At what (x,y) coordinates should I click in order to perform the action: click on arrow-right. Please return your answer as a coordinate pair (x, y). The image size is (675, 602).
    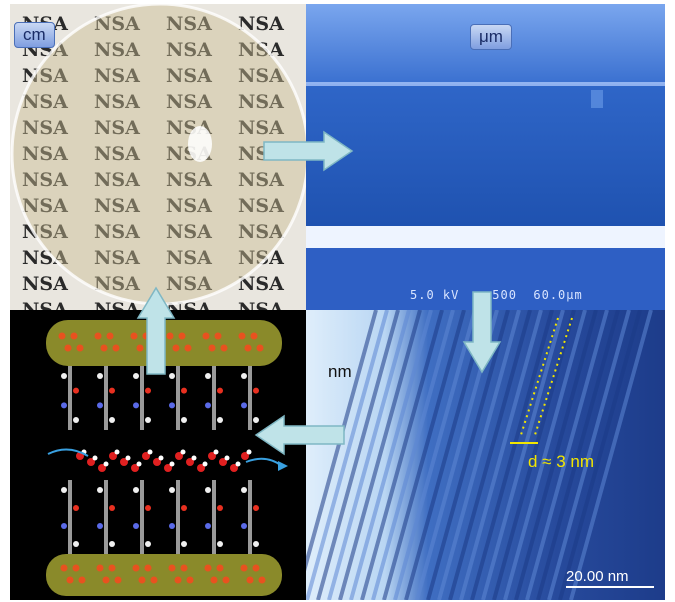
    Looking at the image, I should click on (308, 151).